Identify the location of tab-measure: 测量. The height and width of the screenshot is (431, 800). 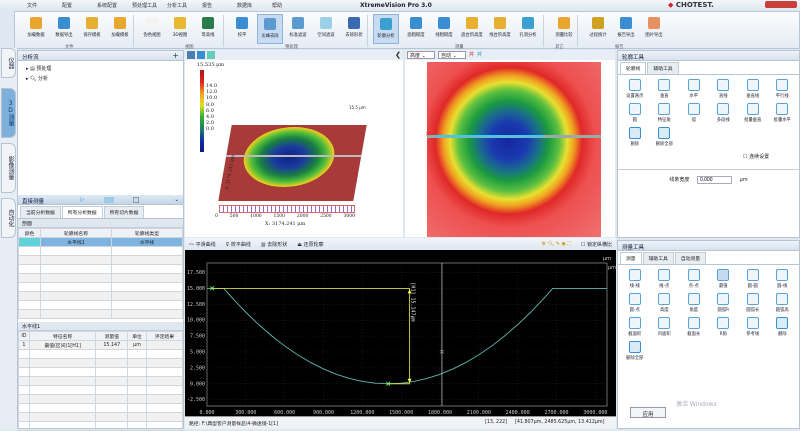
(631, 258).